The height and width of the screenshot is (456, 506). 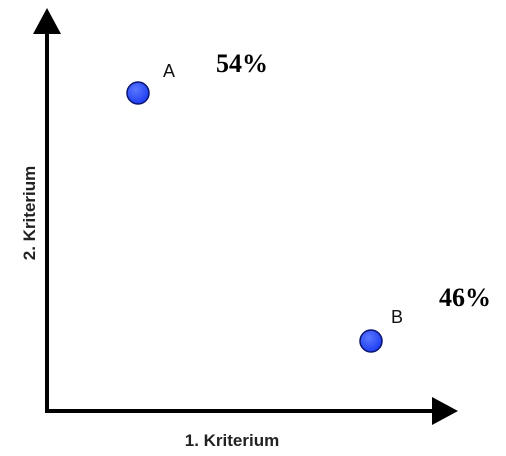 What do you see at coordinates (197, 77) in the screenshot?
I see `point-a: A 54%` at bounding box center [197, 77].